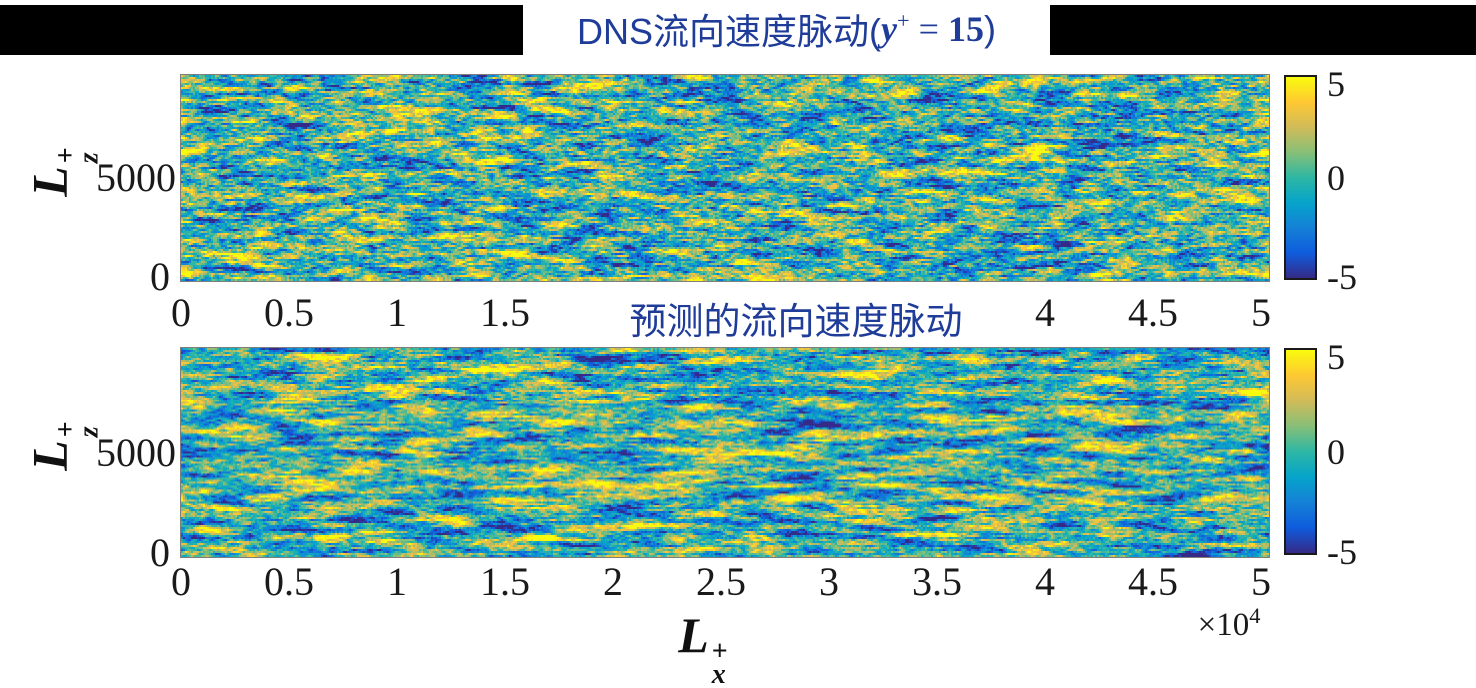 Image resolution: width=1476 pixels, height=688 pixels. I want to click on x-ticks-predicted: 0 0.5 1 1.5 2 2.5 3 3.5 4 4.5 5, so click(721, 583).